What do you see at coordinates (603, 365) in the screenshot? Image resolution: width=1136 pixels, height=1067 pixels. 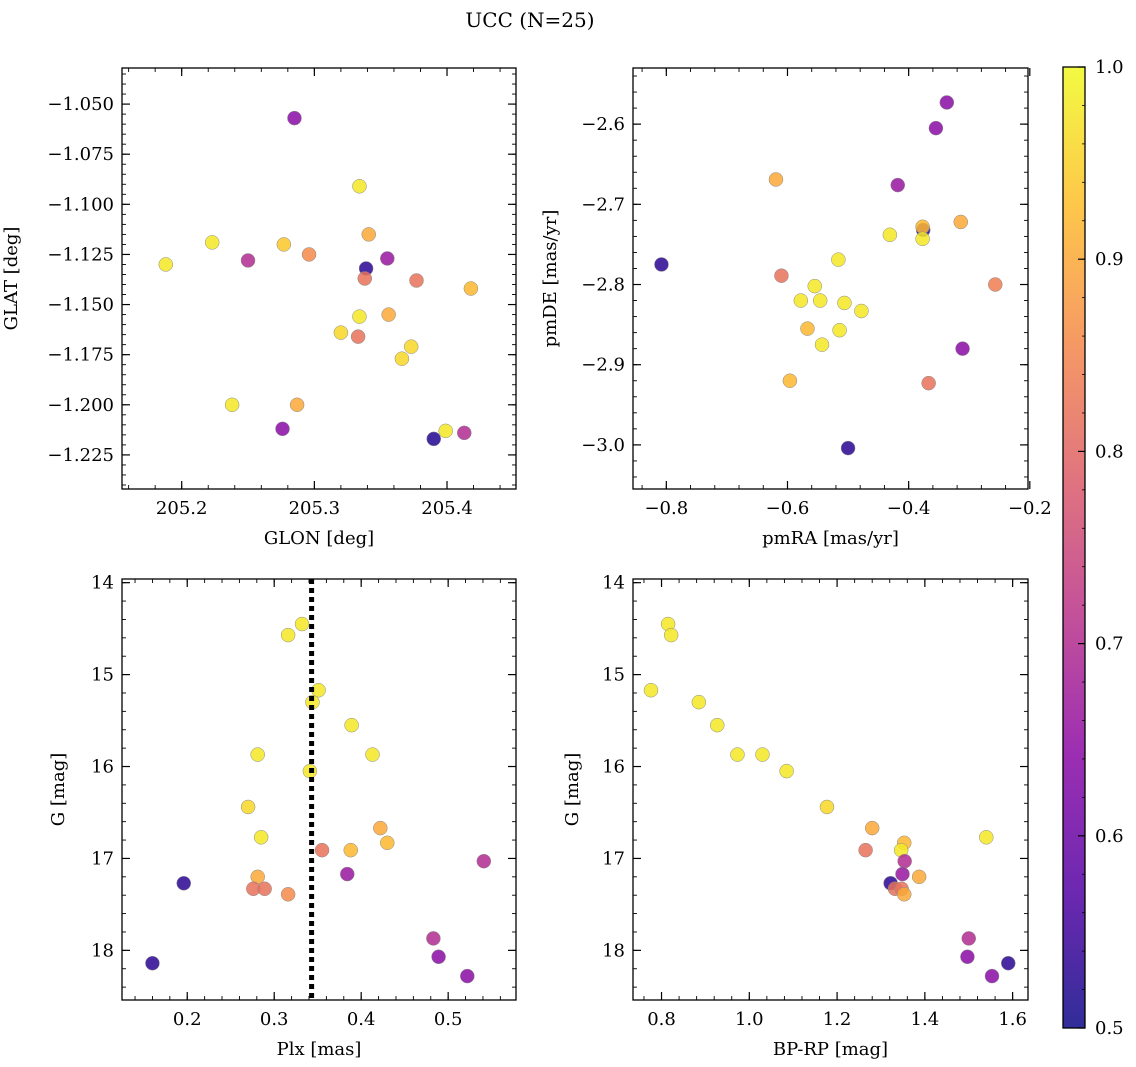 I see `y-tick-label: −2.9` at bounding box center [603, 365].